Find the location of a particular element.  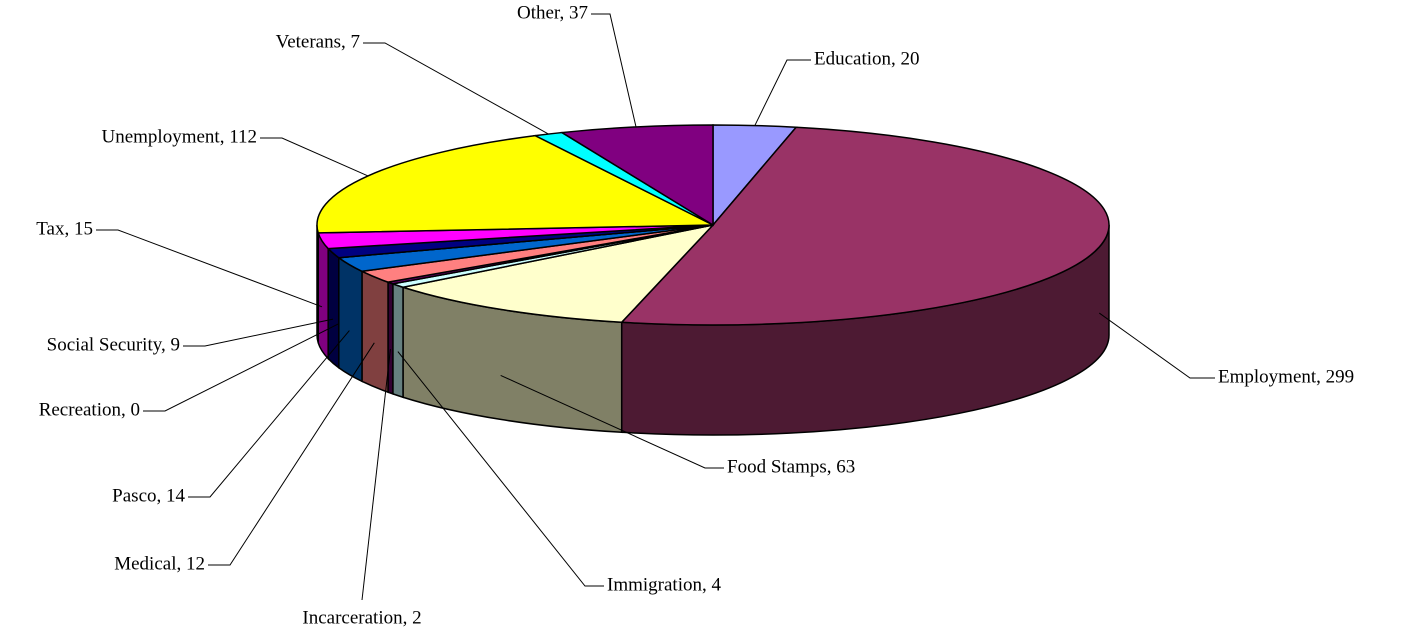

data-label: Employment, 299 is located at coordinates (1286, 376).